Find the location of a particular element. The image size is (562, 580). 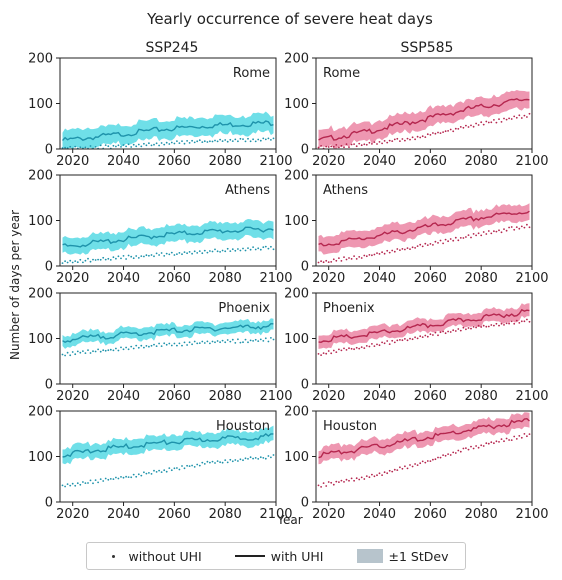

stdev-band-houston-ssp245 is located at coordinates (168, 445).